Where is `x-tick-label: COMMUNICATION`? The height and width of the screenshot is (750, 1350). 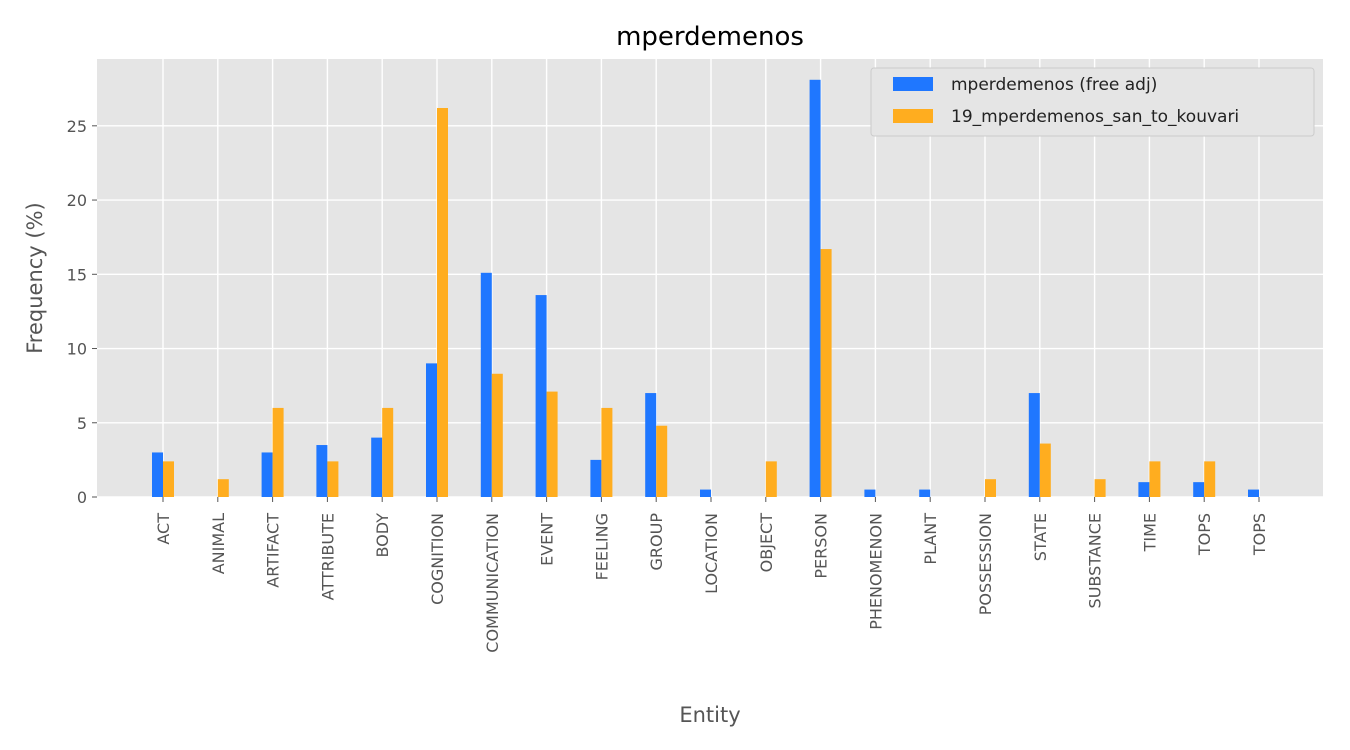
x-tick-label: COMMUNICATION is located at coordinates (492, 583).